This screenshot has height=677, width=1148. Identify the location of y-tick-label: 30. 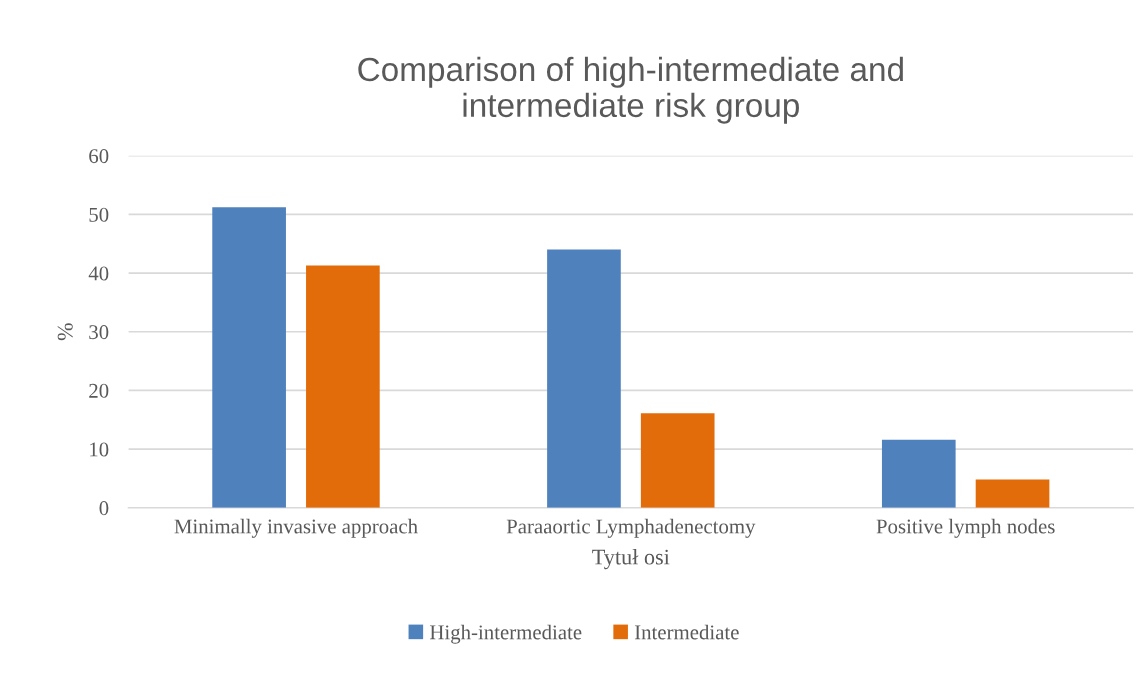
(99, 332).